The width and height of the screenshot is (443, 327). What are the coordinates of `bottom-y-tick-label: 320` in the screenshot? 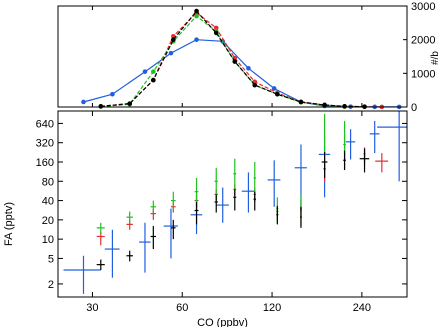 It's located at (45, 144).